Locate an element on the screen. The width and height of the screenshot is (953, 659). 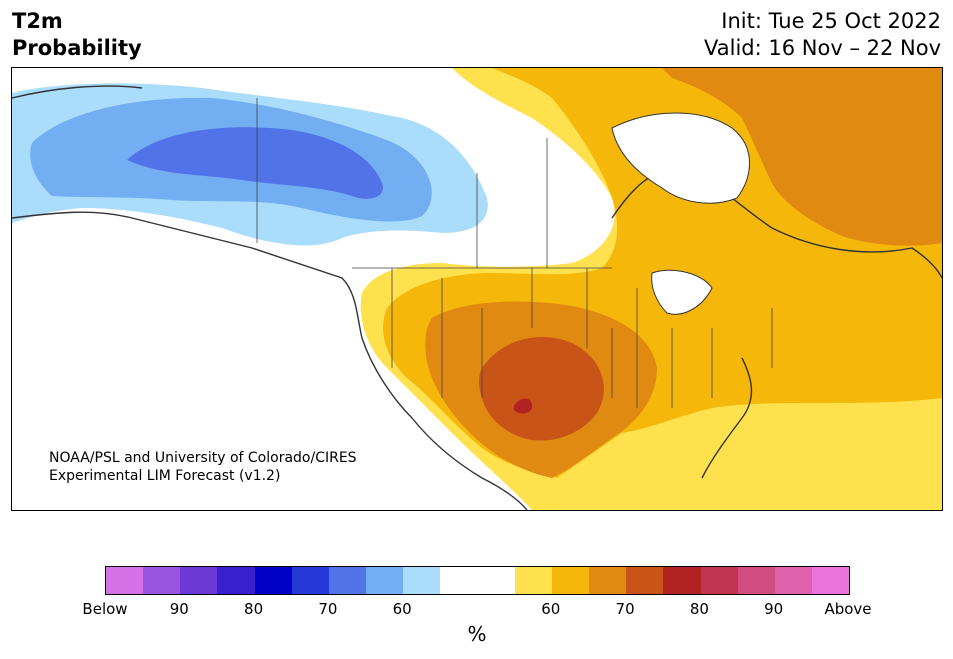
hudson-bay is located at coordinates (680, 158).